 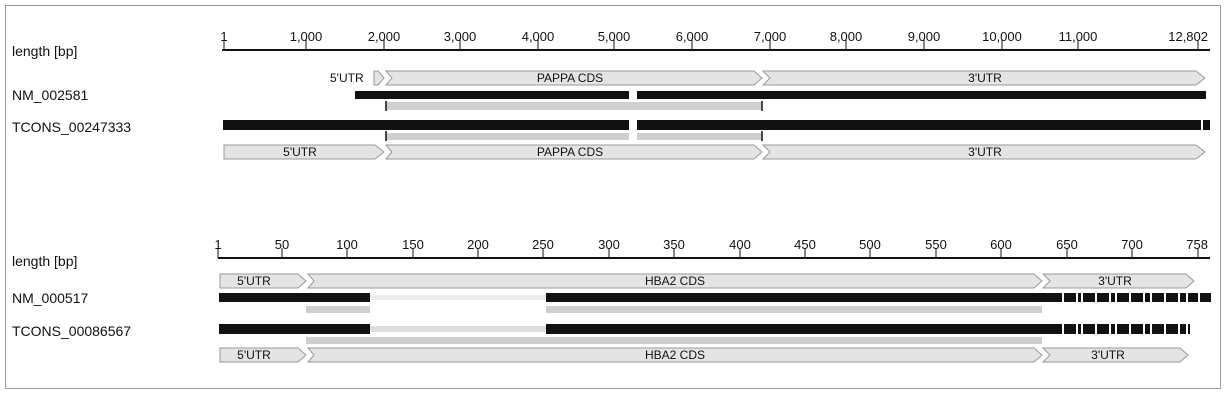 What do you see at coordinates (805, 244) in the screenshot?
I see `ruler-tick-label: 450` at bounding box center [805, 244].